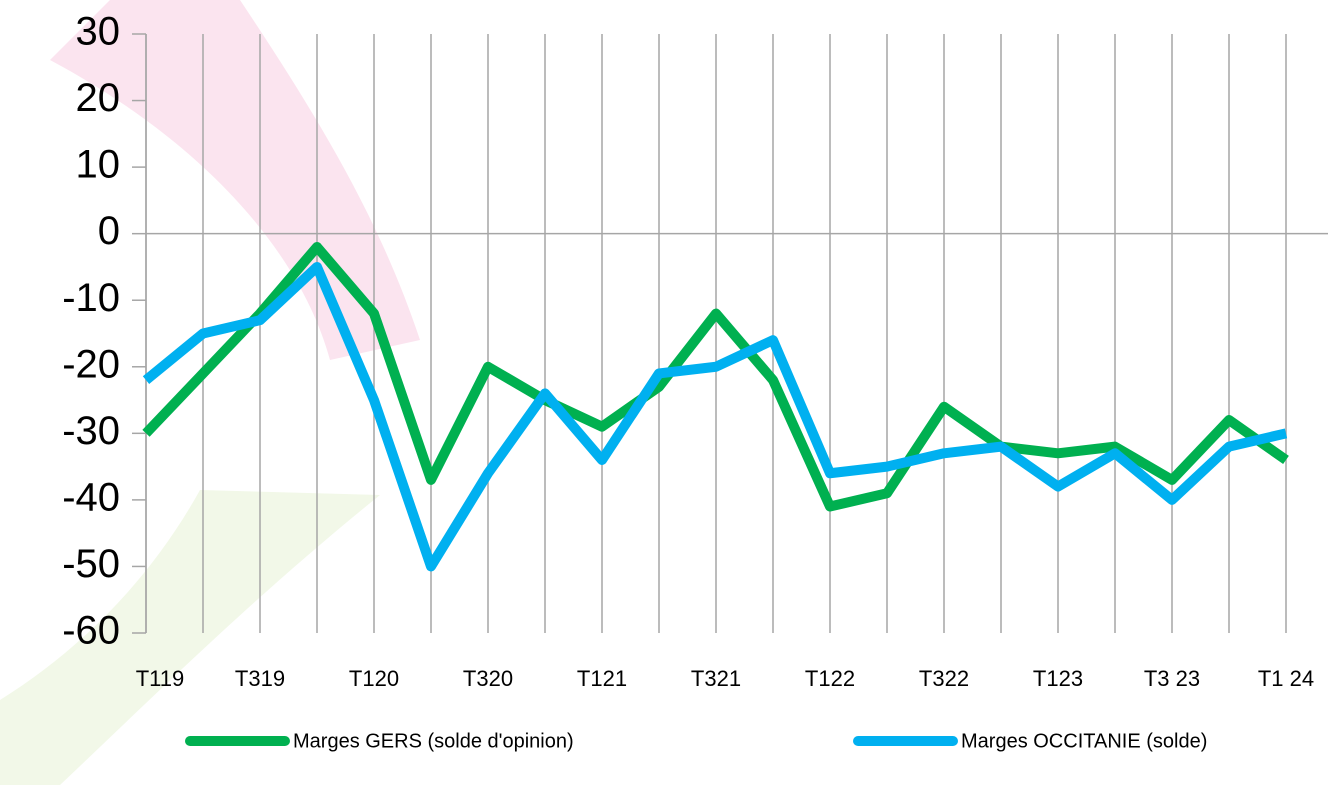 This screenshot has width=1328, height=785. I want to click on x-tick-label: T121, so click(602, 678).